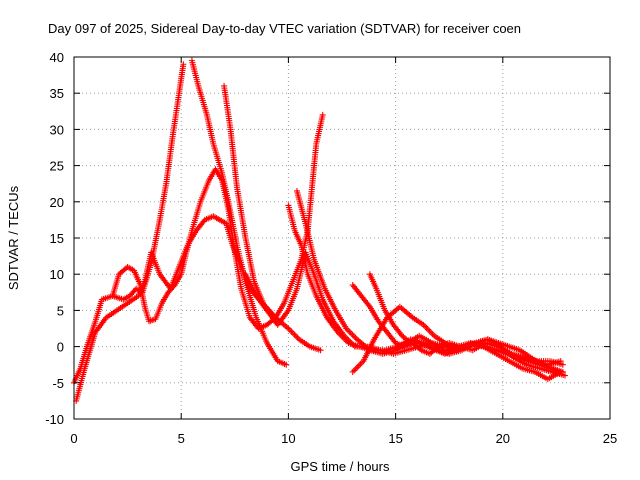  Describe the element at coordinates (181, 438) in the screenshot. I see `x-tick-label: 5` at that location.